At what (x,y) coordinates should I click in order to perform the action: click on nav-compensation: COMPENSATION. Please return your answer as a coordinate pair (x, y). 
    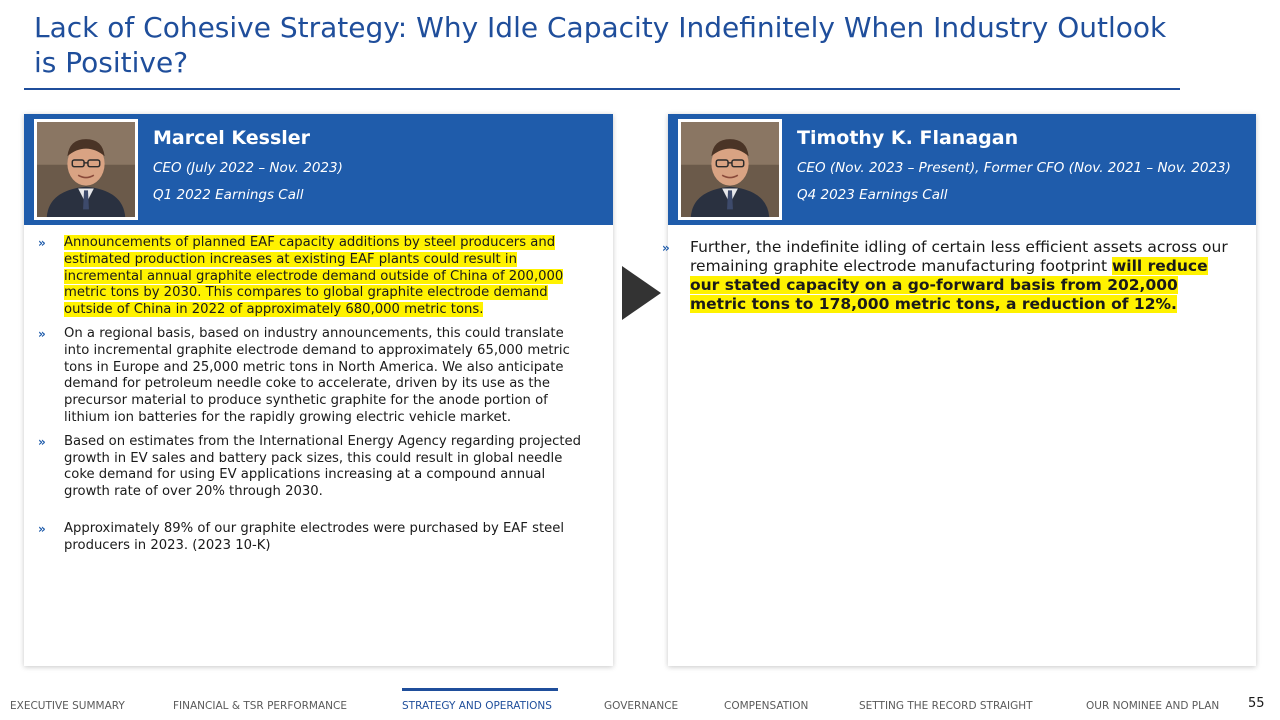
    Looking at the image, I should click on (766, 706).